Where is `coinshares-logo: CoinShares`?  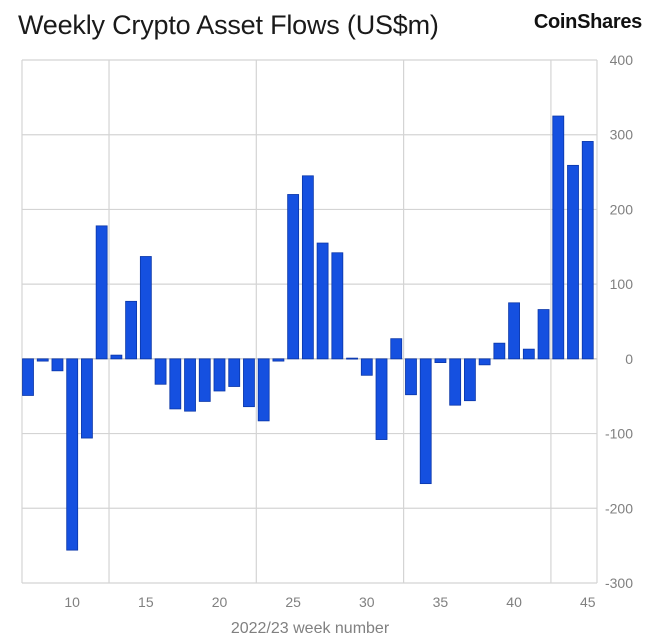 coinshares-logo: CoinShares is located at coordinates (587, 22).